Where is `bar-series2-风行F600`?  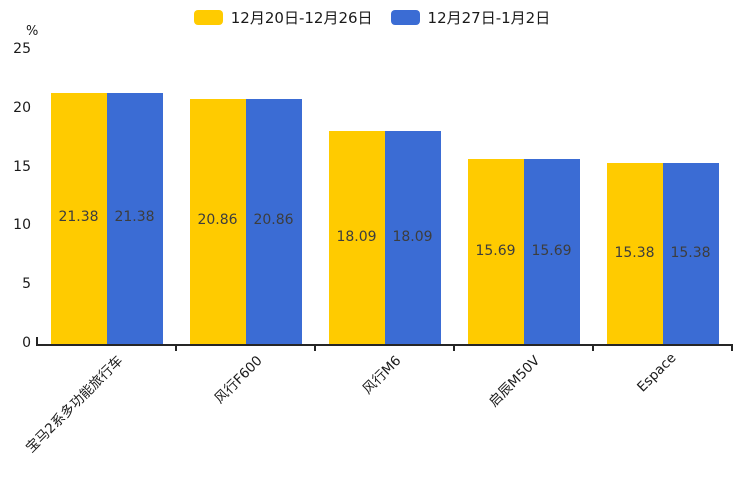
bar-series2-风行F600 is located at coordinates (273, 221).